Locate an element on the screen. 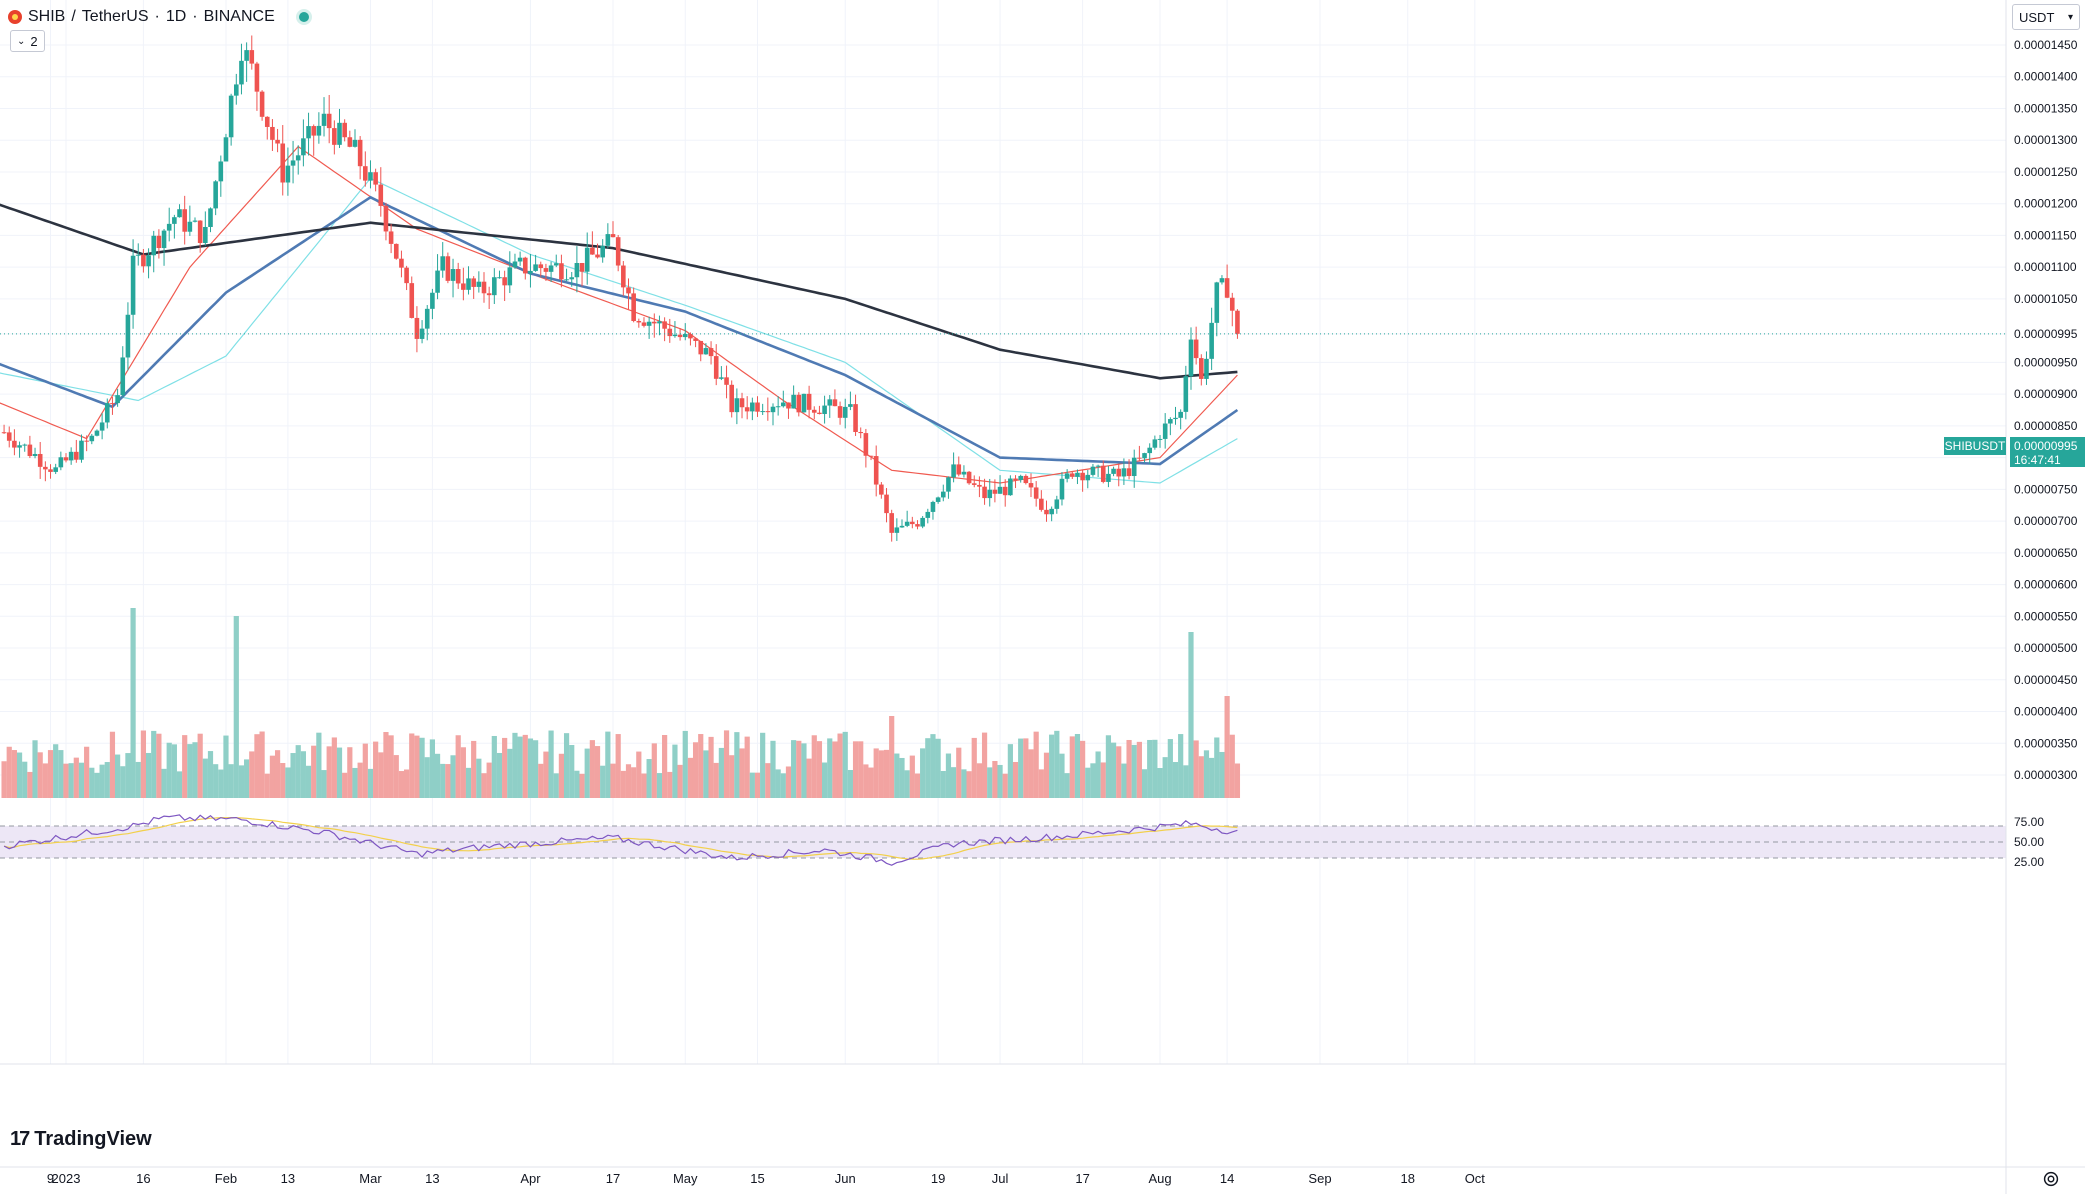  gear-icon is located at coordinates (2051, 1179).